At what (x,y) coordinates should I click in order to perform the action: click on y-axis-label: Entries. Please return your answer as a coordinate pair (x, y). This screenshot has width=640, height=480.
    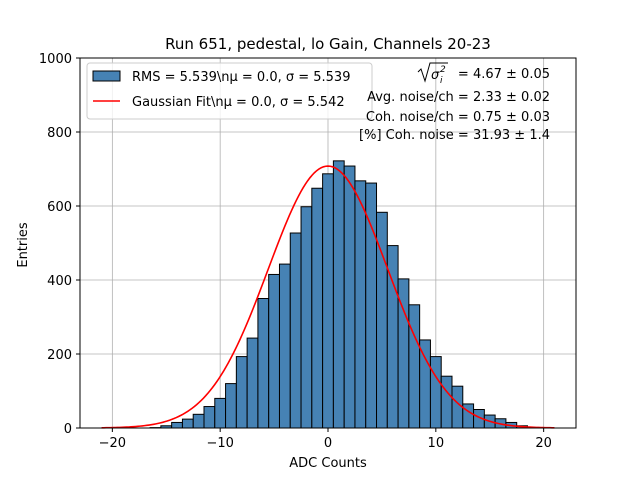
    Looking at the image, I should click on (23, 245).